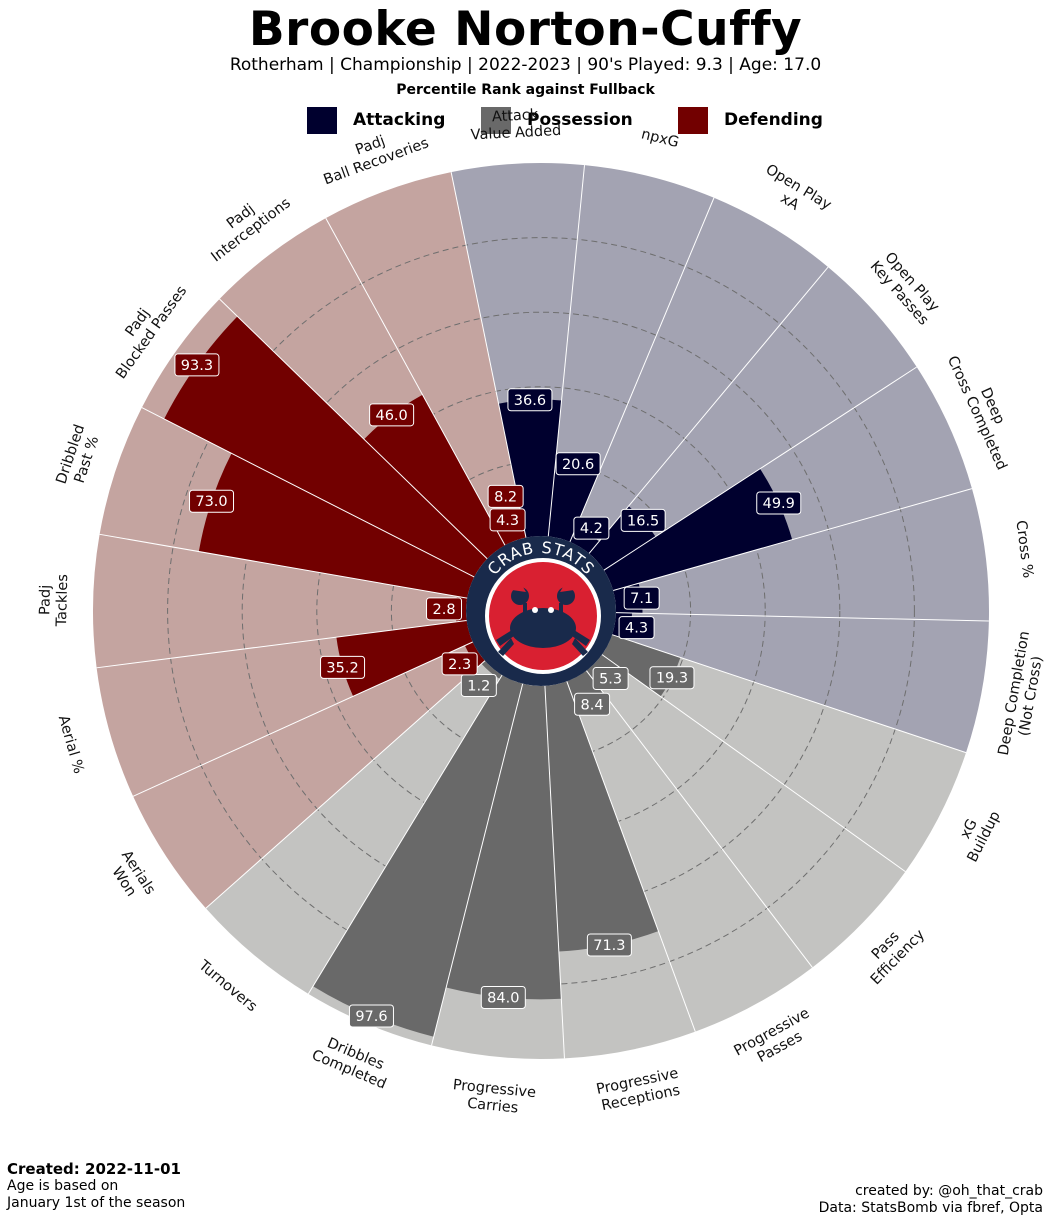  I want to click on crab-icon, so click(543, 619).